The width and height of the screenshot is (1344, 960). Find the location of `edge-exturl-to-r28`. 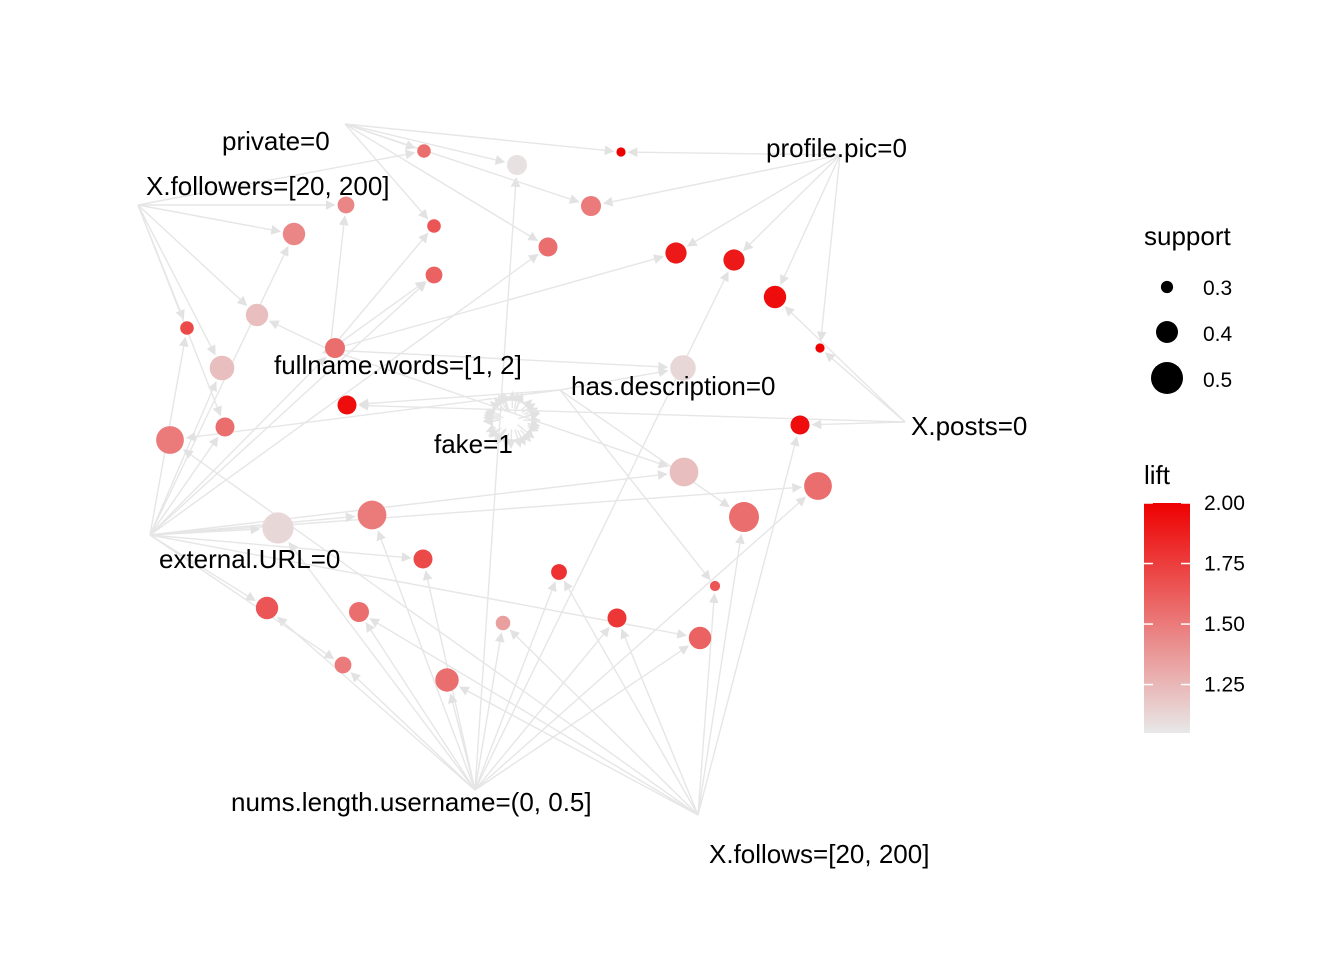

edge-exturl-to-r28 is located at coordinates (280, 548).